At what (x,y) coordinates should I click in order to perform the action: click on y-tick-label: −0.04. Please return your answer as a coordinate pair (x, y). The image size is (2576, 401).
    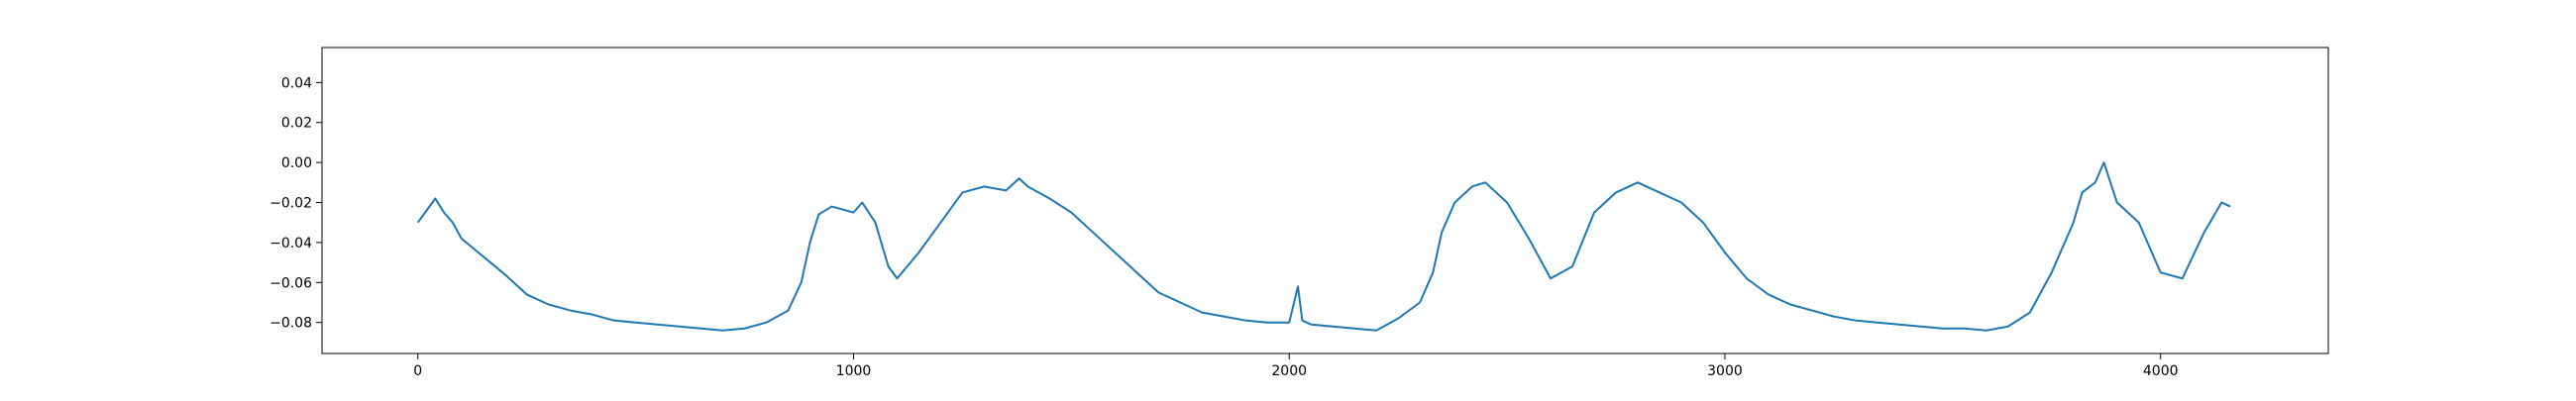
    Looking at the image, I should click on (290, 243).